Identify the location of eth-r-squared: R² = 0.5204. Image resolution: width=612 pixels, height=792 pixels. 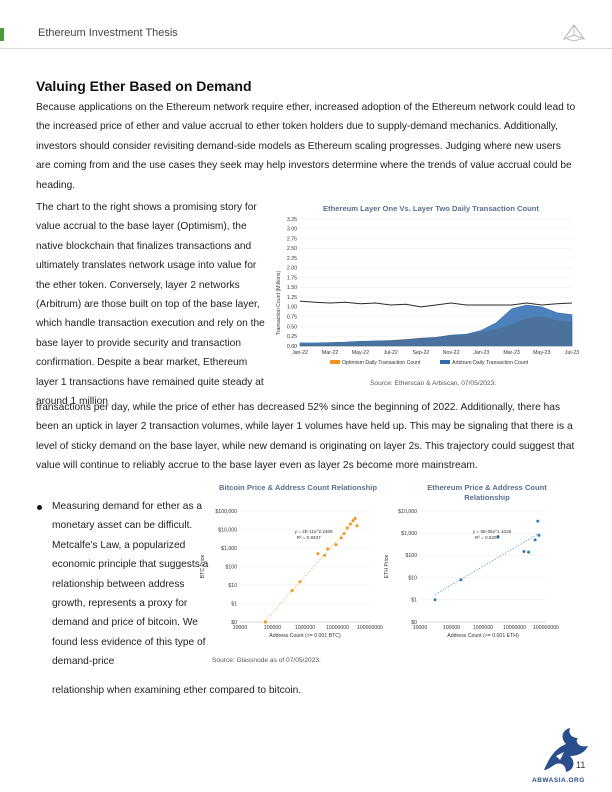
(487, 537).